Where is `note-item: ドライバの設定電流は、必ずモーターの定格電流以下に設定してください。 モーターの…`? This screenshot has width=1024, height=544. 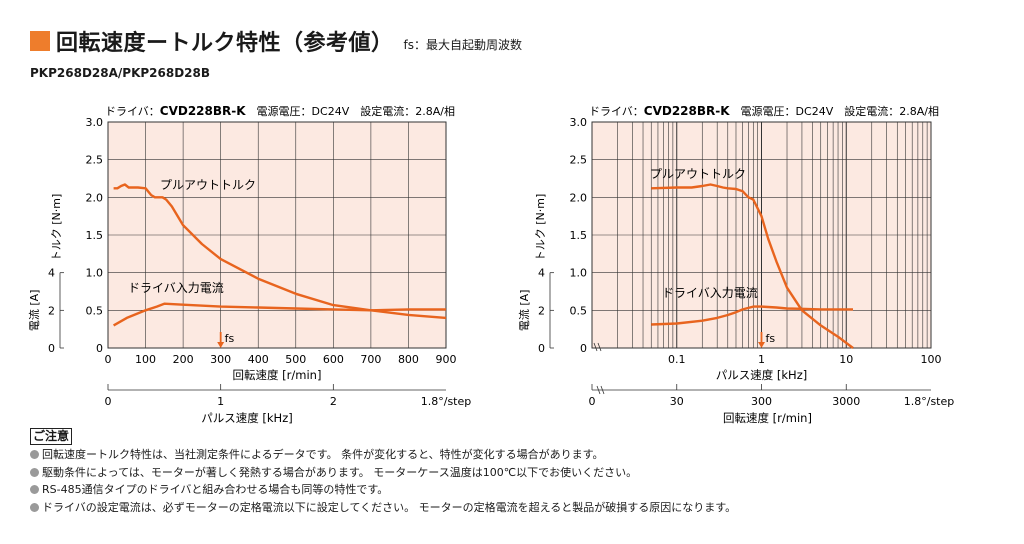 note-item: ドライバの設定電流は、必ずモーターの定格電流以下に設定してください。 モーターの… is located at coordinates (383, 508).